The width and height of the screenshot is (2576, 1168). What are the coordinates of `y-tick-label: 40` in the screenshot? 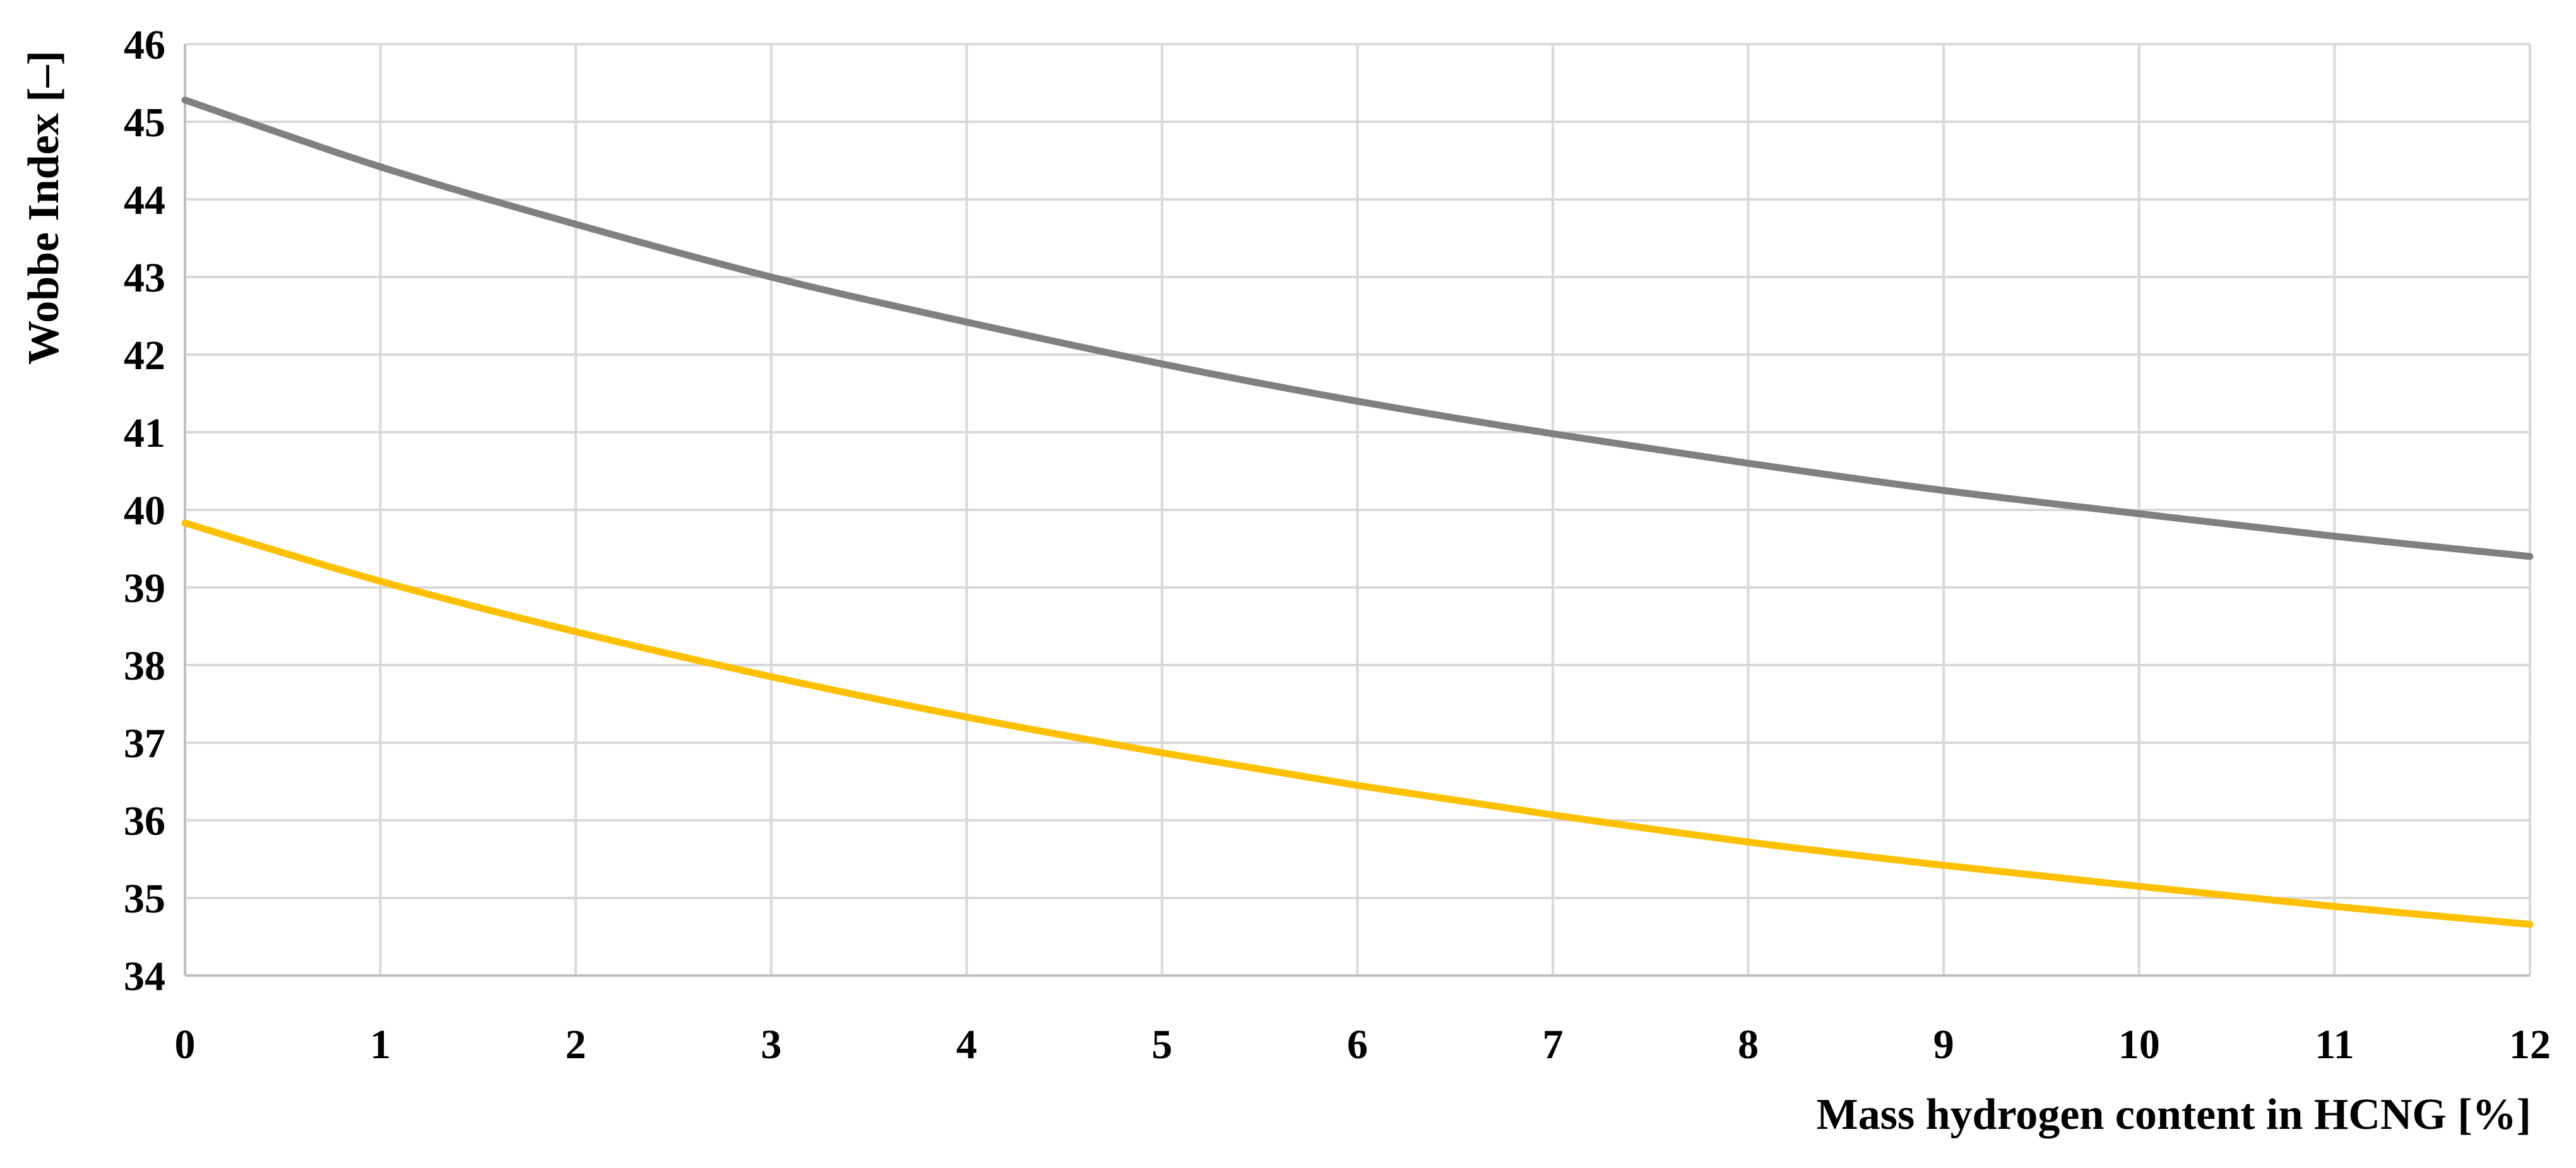 It's located at (144, 511).